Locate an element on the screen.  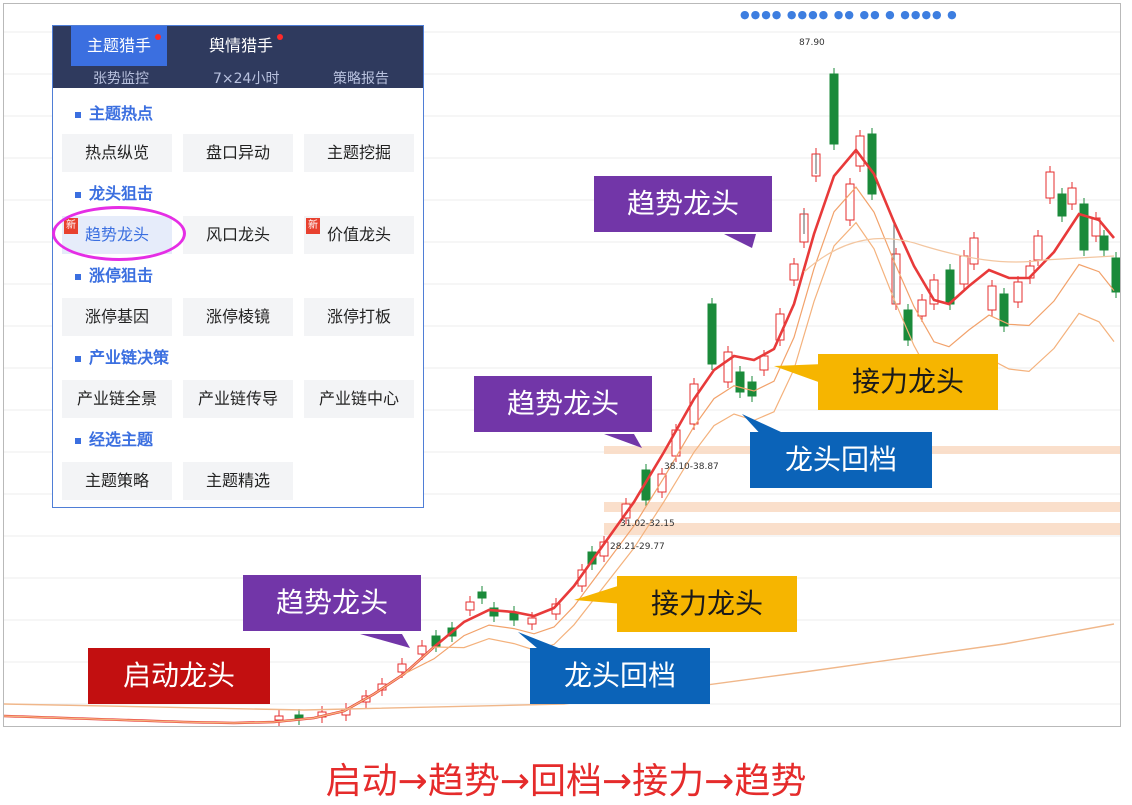
highlight-ring is located at coordinates (119, 233).